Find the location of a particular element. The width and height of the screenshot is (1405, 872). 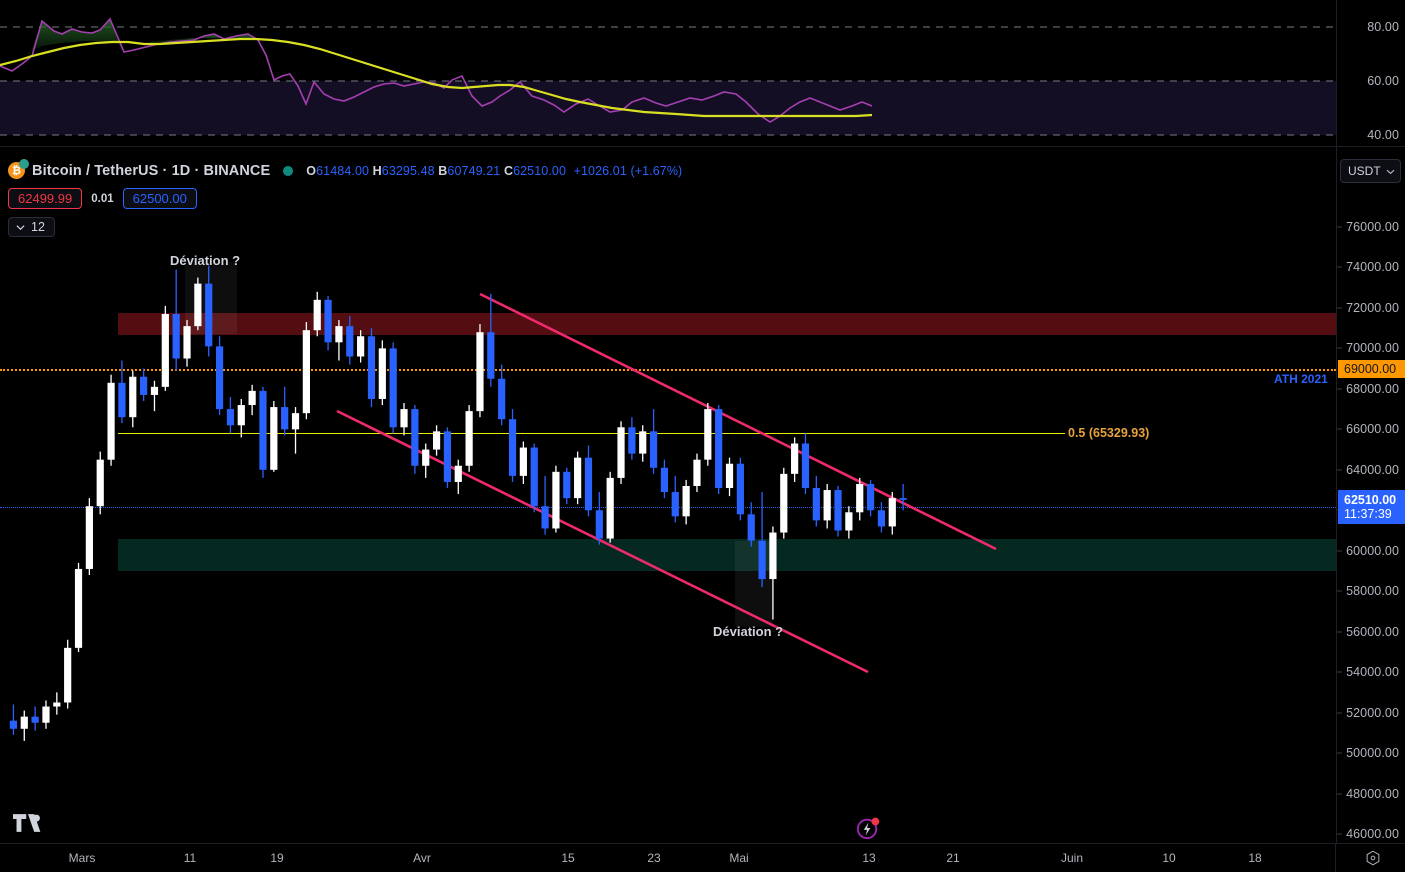

deviation-label-top: Déviation ? is located at coordinates (205, 260).